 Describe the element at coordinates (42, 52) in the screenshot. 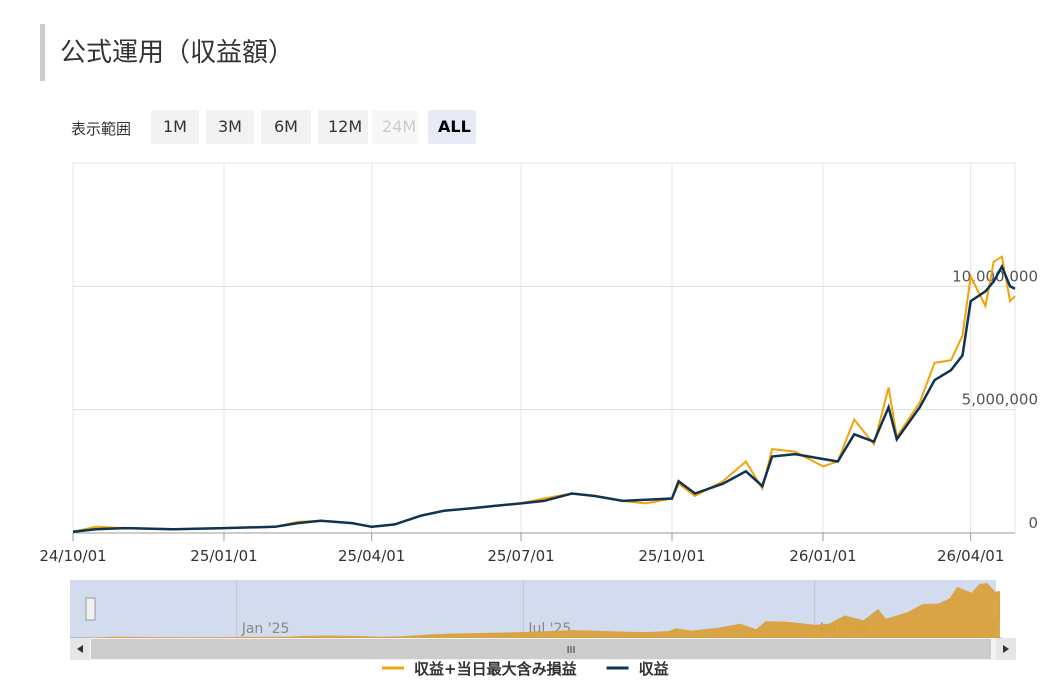

I see `title-bar` at that location.